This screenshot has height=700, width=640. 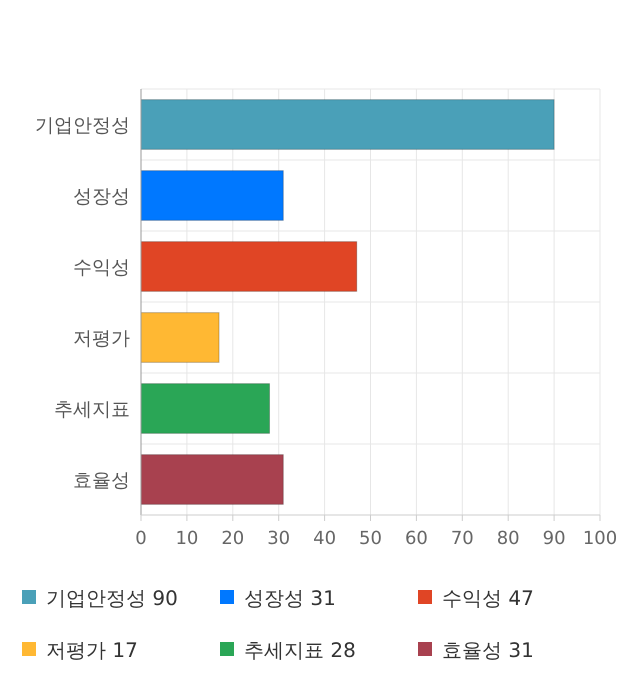 What do you see at coordinates (278, 538) in the screenshot?
I see `x-tick-label: 30` at bounding box center [278, 538].